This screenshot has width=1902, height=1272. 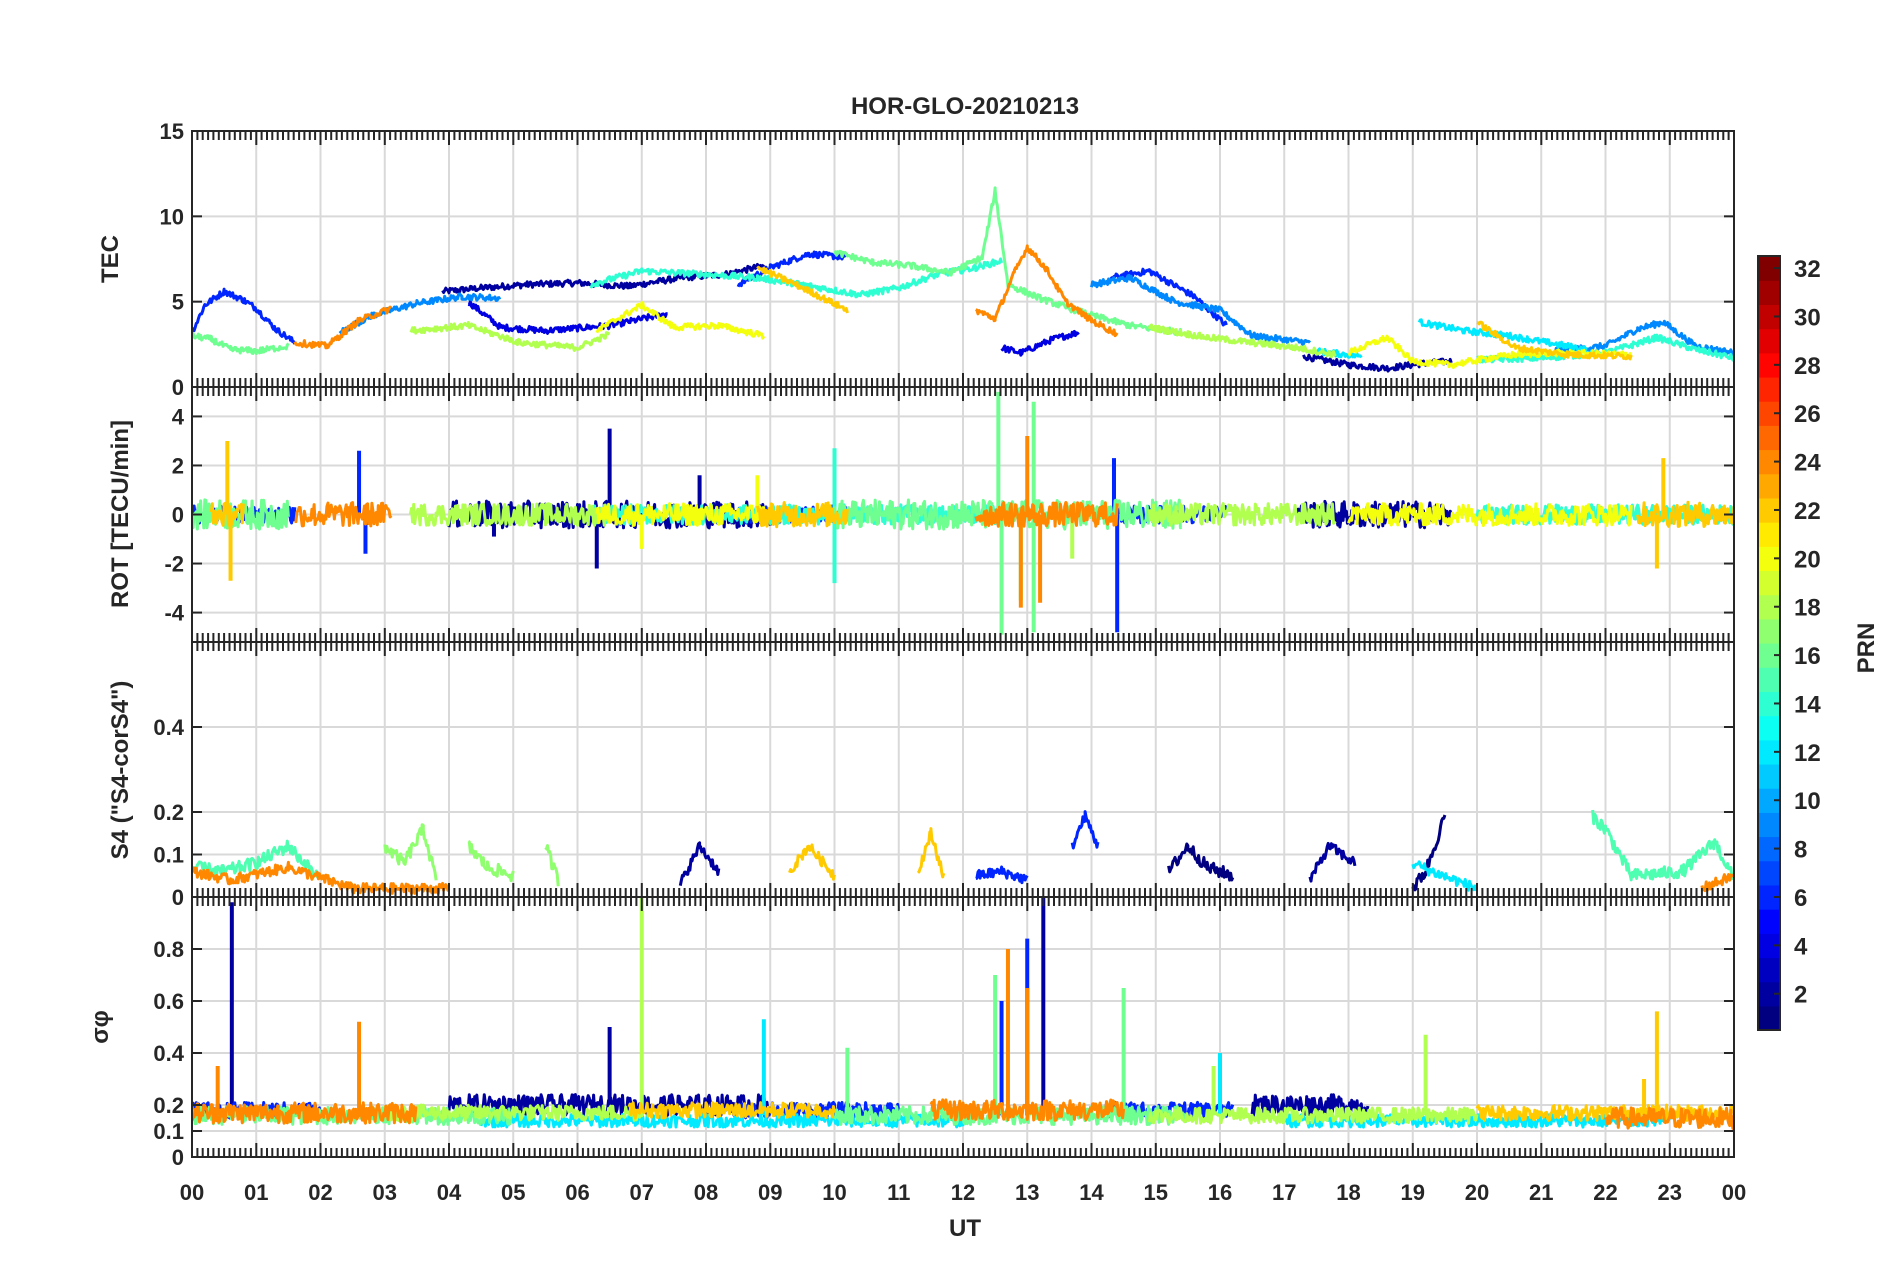 What do you see at coordinates (898, 1192) in the screenshot?
I see `x-tick-label: 11` at bounding box center [898, 1192].